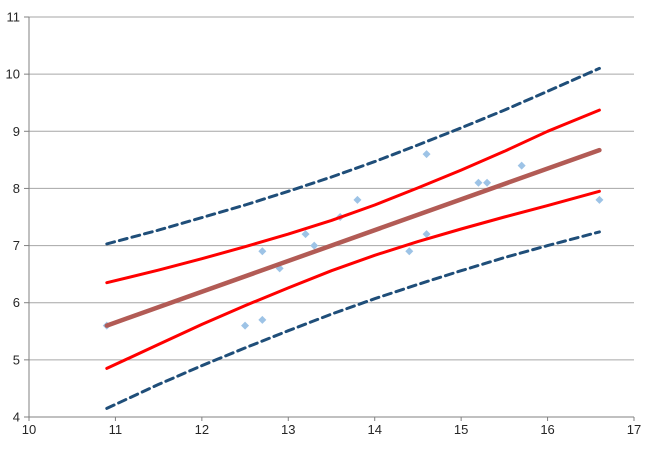  Describe the element at coordinates (16, 131) in the screenshot. I see `y-tick-label: 9` at that location.